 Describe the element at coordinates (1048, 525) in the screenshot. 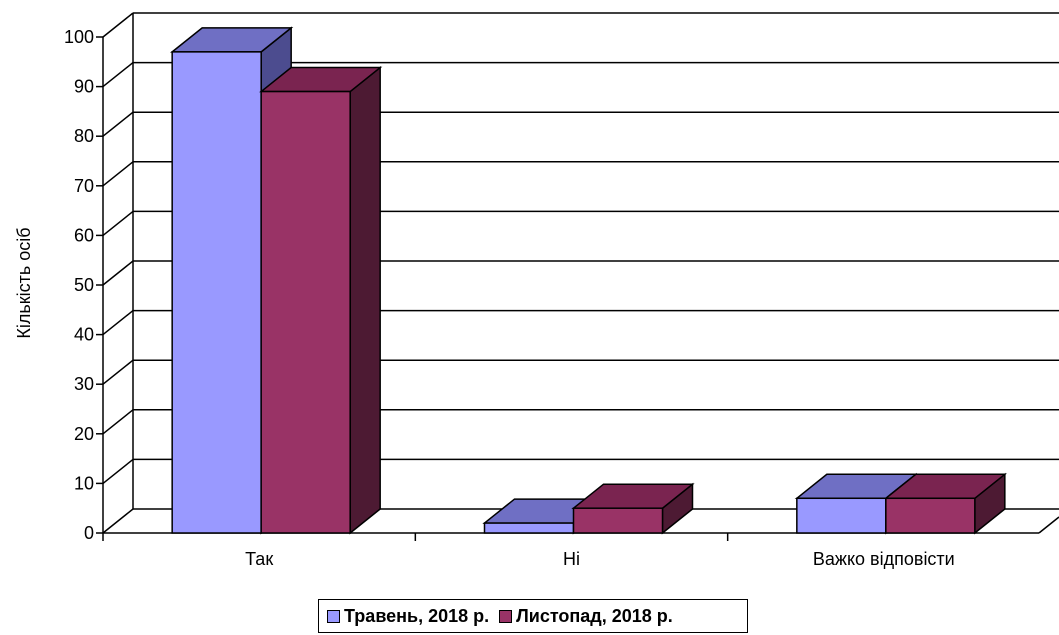

I see `floor-right-edge` at that location.